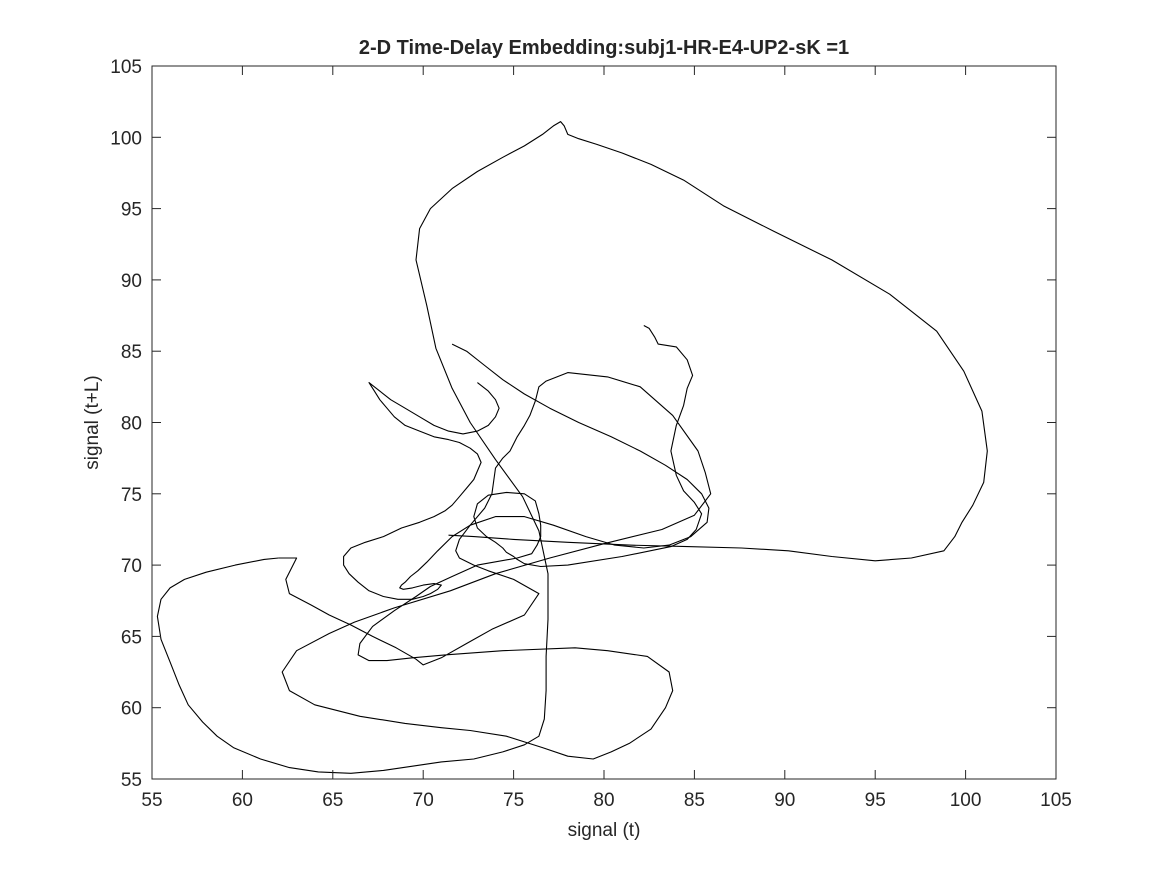 The image size is (1167, 880). I want to click on y-tick-label: 85, so click(131, 352).